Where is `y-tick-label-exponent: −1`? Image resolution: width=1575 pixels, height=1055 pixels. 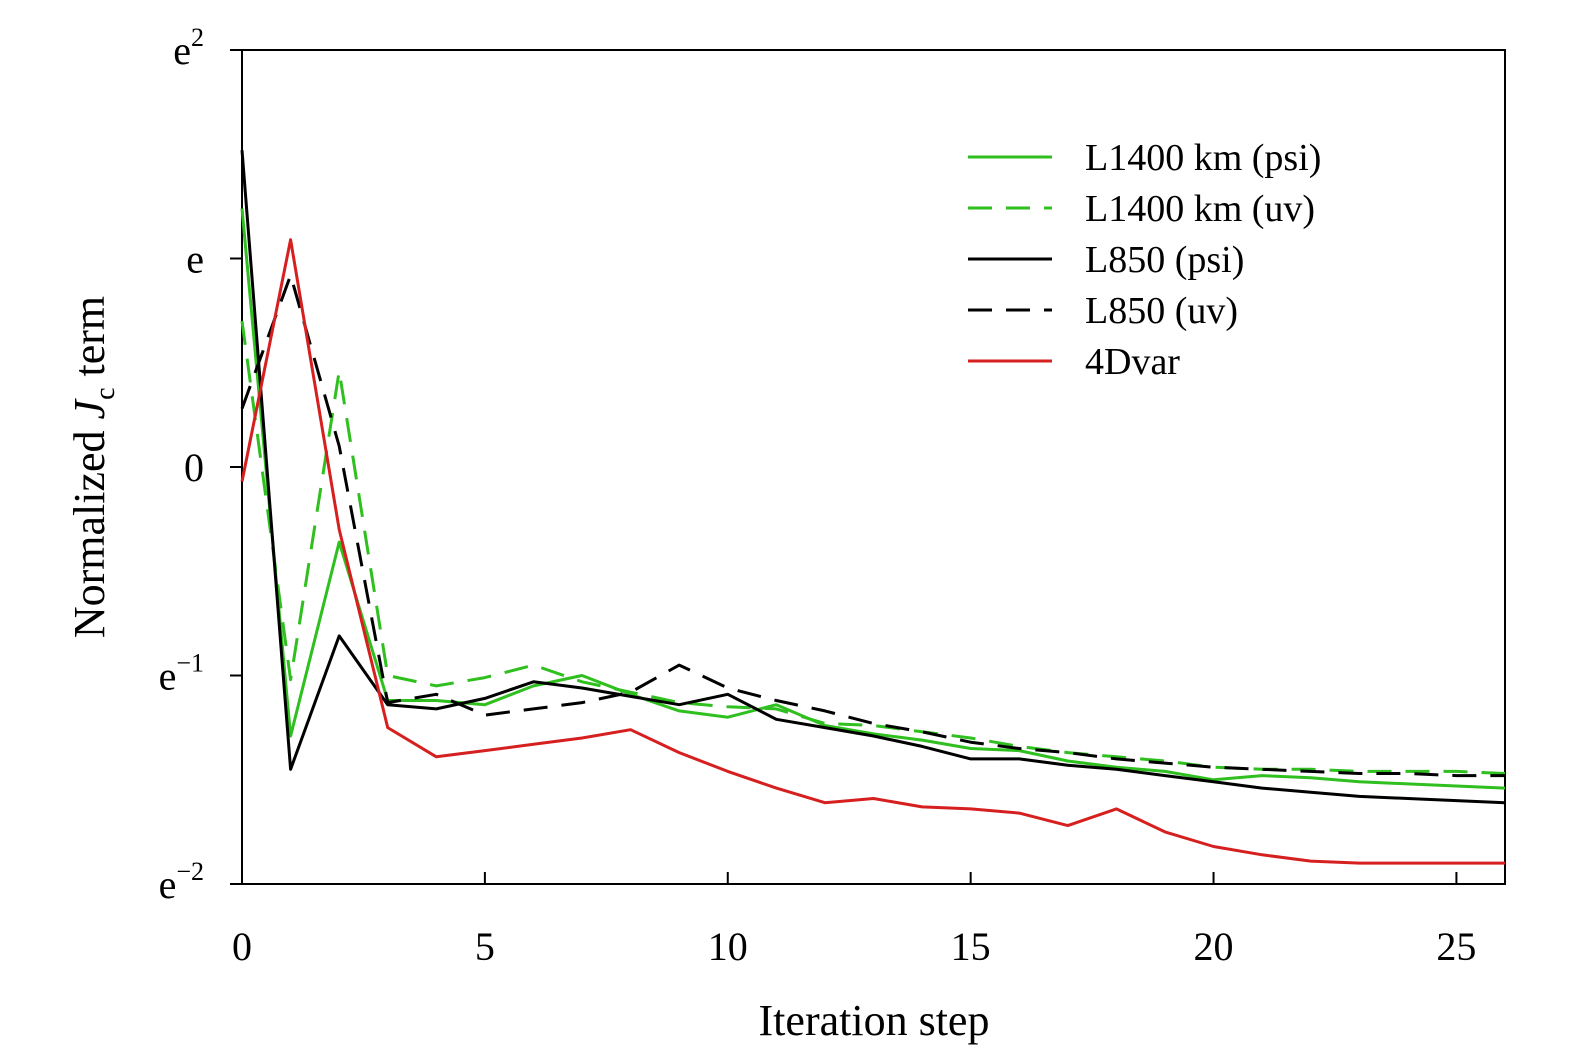 y-tick-label-exponent: −1 is located at coordinates (190, 663).